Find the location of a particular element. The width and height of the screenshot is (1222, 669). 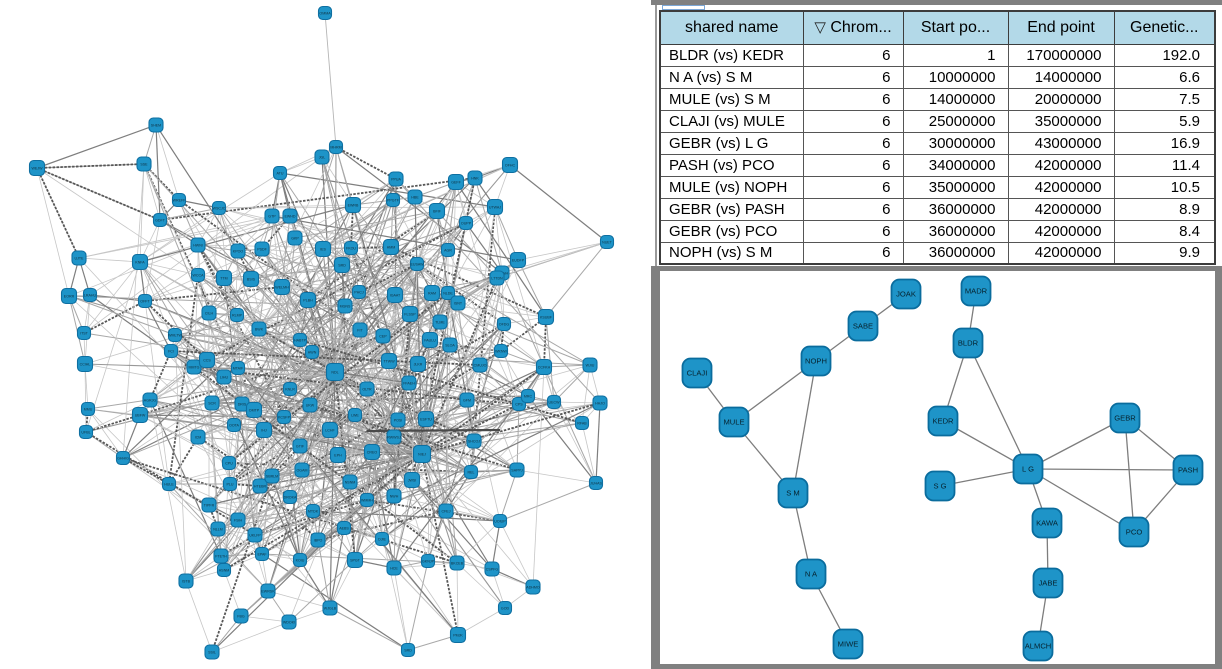

svg-text: PSDF is located at coordinates (262, 249).